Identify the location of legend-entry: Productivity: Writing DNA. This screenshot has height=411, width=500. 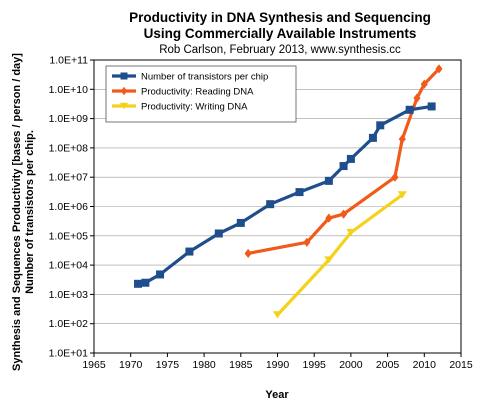
(180, 107).